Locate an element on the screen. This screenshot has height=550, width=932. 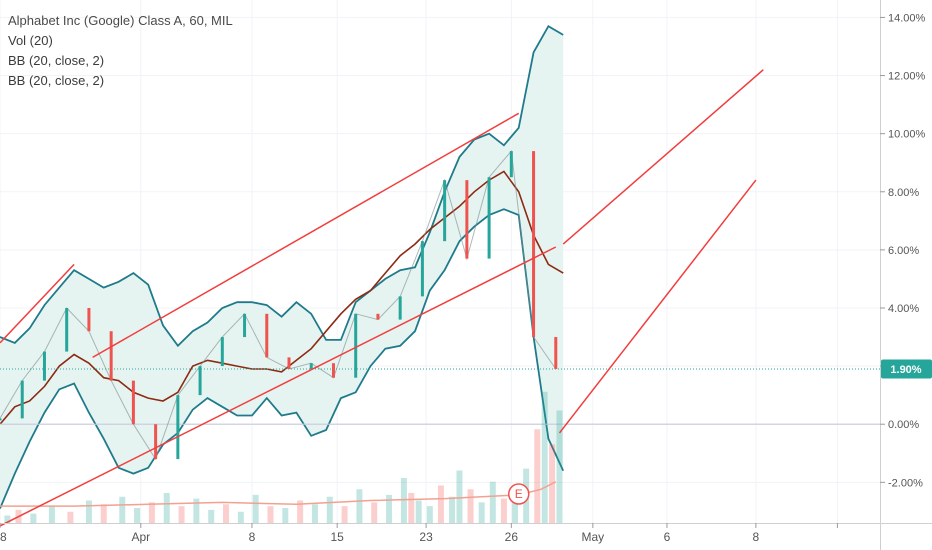
x-tick-label-0: 18 is located at coordinates (3, 537).